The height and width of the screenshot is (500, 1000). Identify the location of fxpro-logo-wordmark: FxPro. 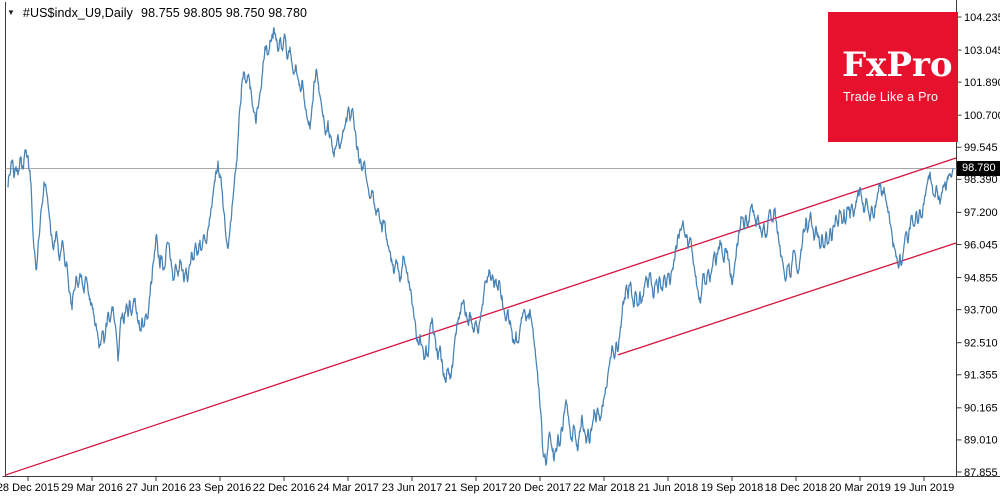
(897, 65).